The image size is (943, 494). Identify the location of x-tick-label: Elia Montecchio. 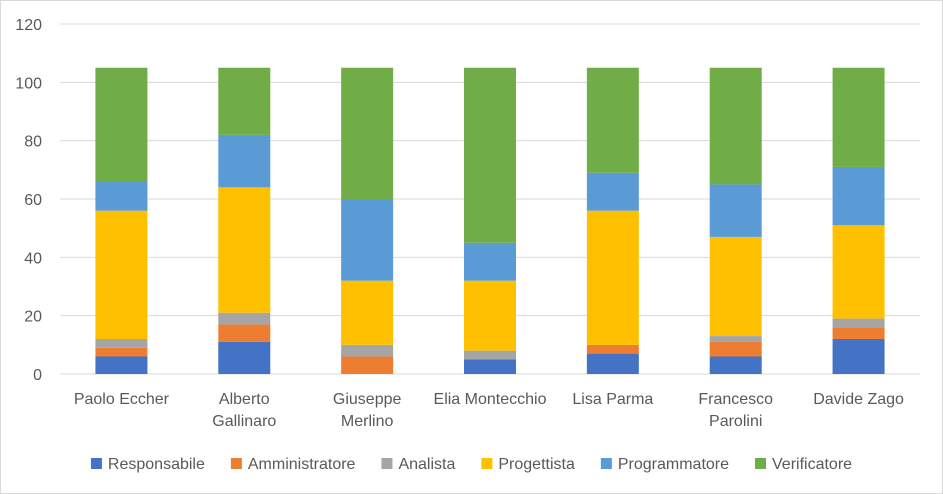
(490, 399).